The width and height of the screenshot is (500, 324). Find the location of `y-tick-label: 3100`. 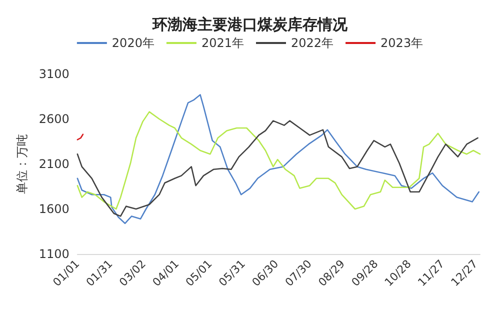

y-tick-label: 3100 is located at coordinates (54, 74).